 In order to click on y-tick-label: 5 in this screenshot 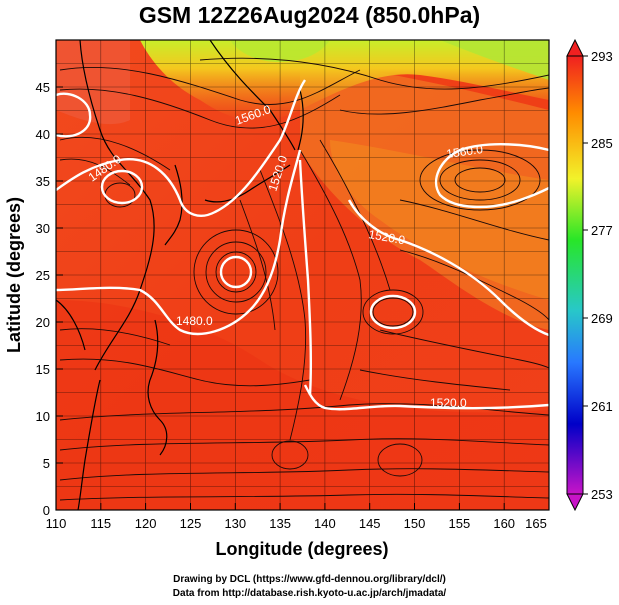, I will do `click(46, 463)`.